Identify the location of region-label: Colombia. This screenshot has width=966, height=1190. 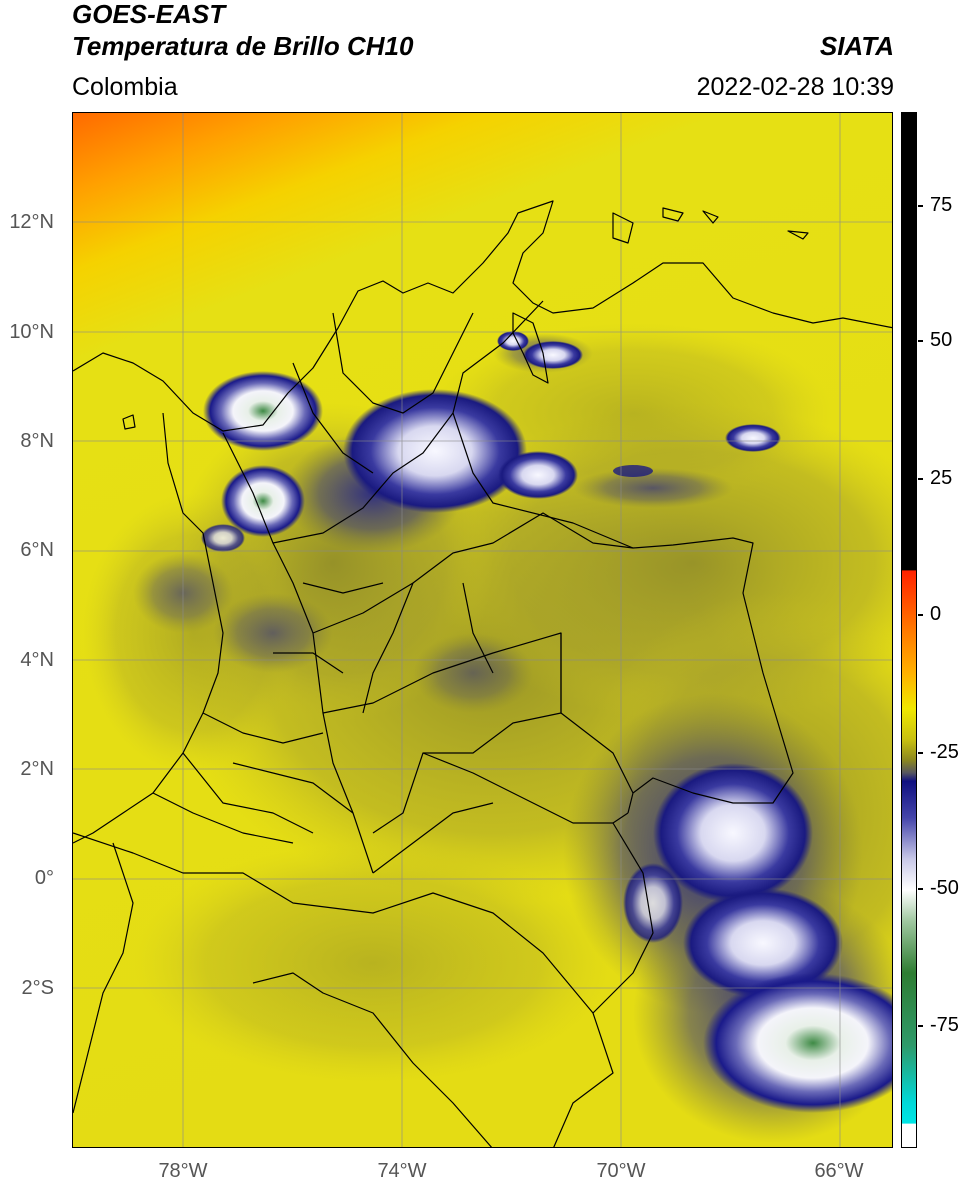
(125, 87).